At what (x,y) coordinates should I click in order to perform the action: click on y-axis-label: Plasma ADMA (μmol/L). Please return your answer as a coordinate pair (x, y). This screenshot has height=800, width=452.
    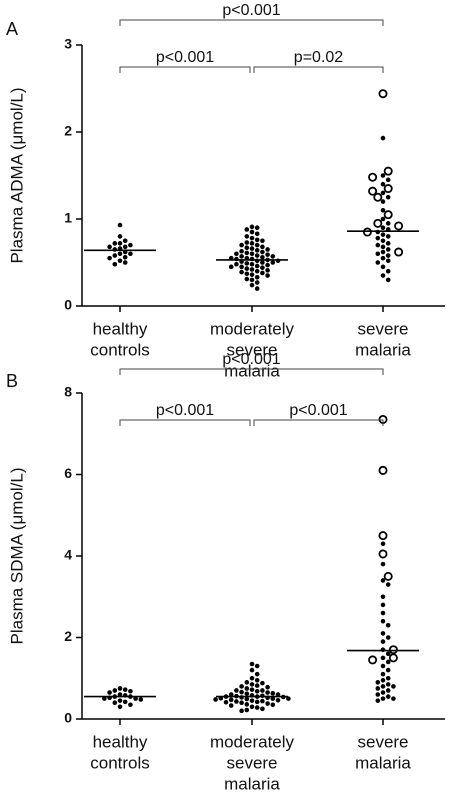
    Looking at the image, I should click on (16, 175).